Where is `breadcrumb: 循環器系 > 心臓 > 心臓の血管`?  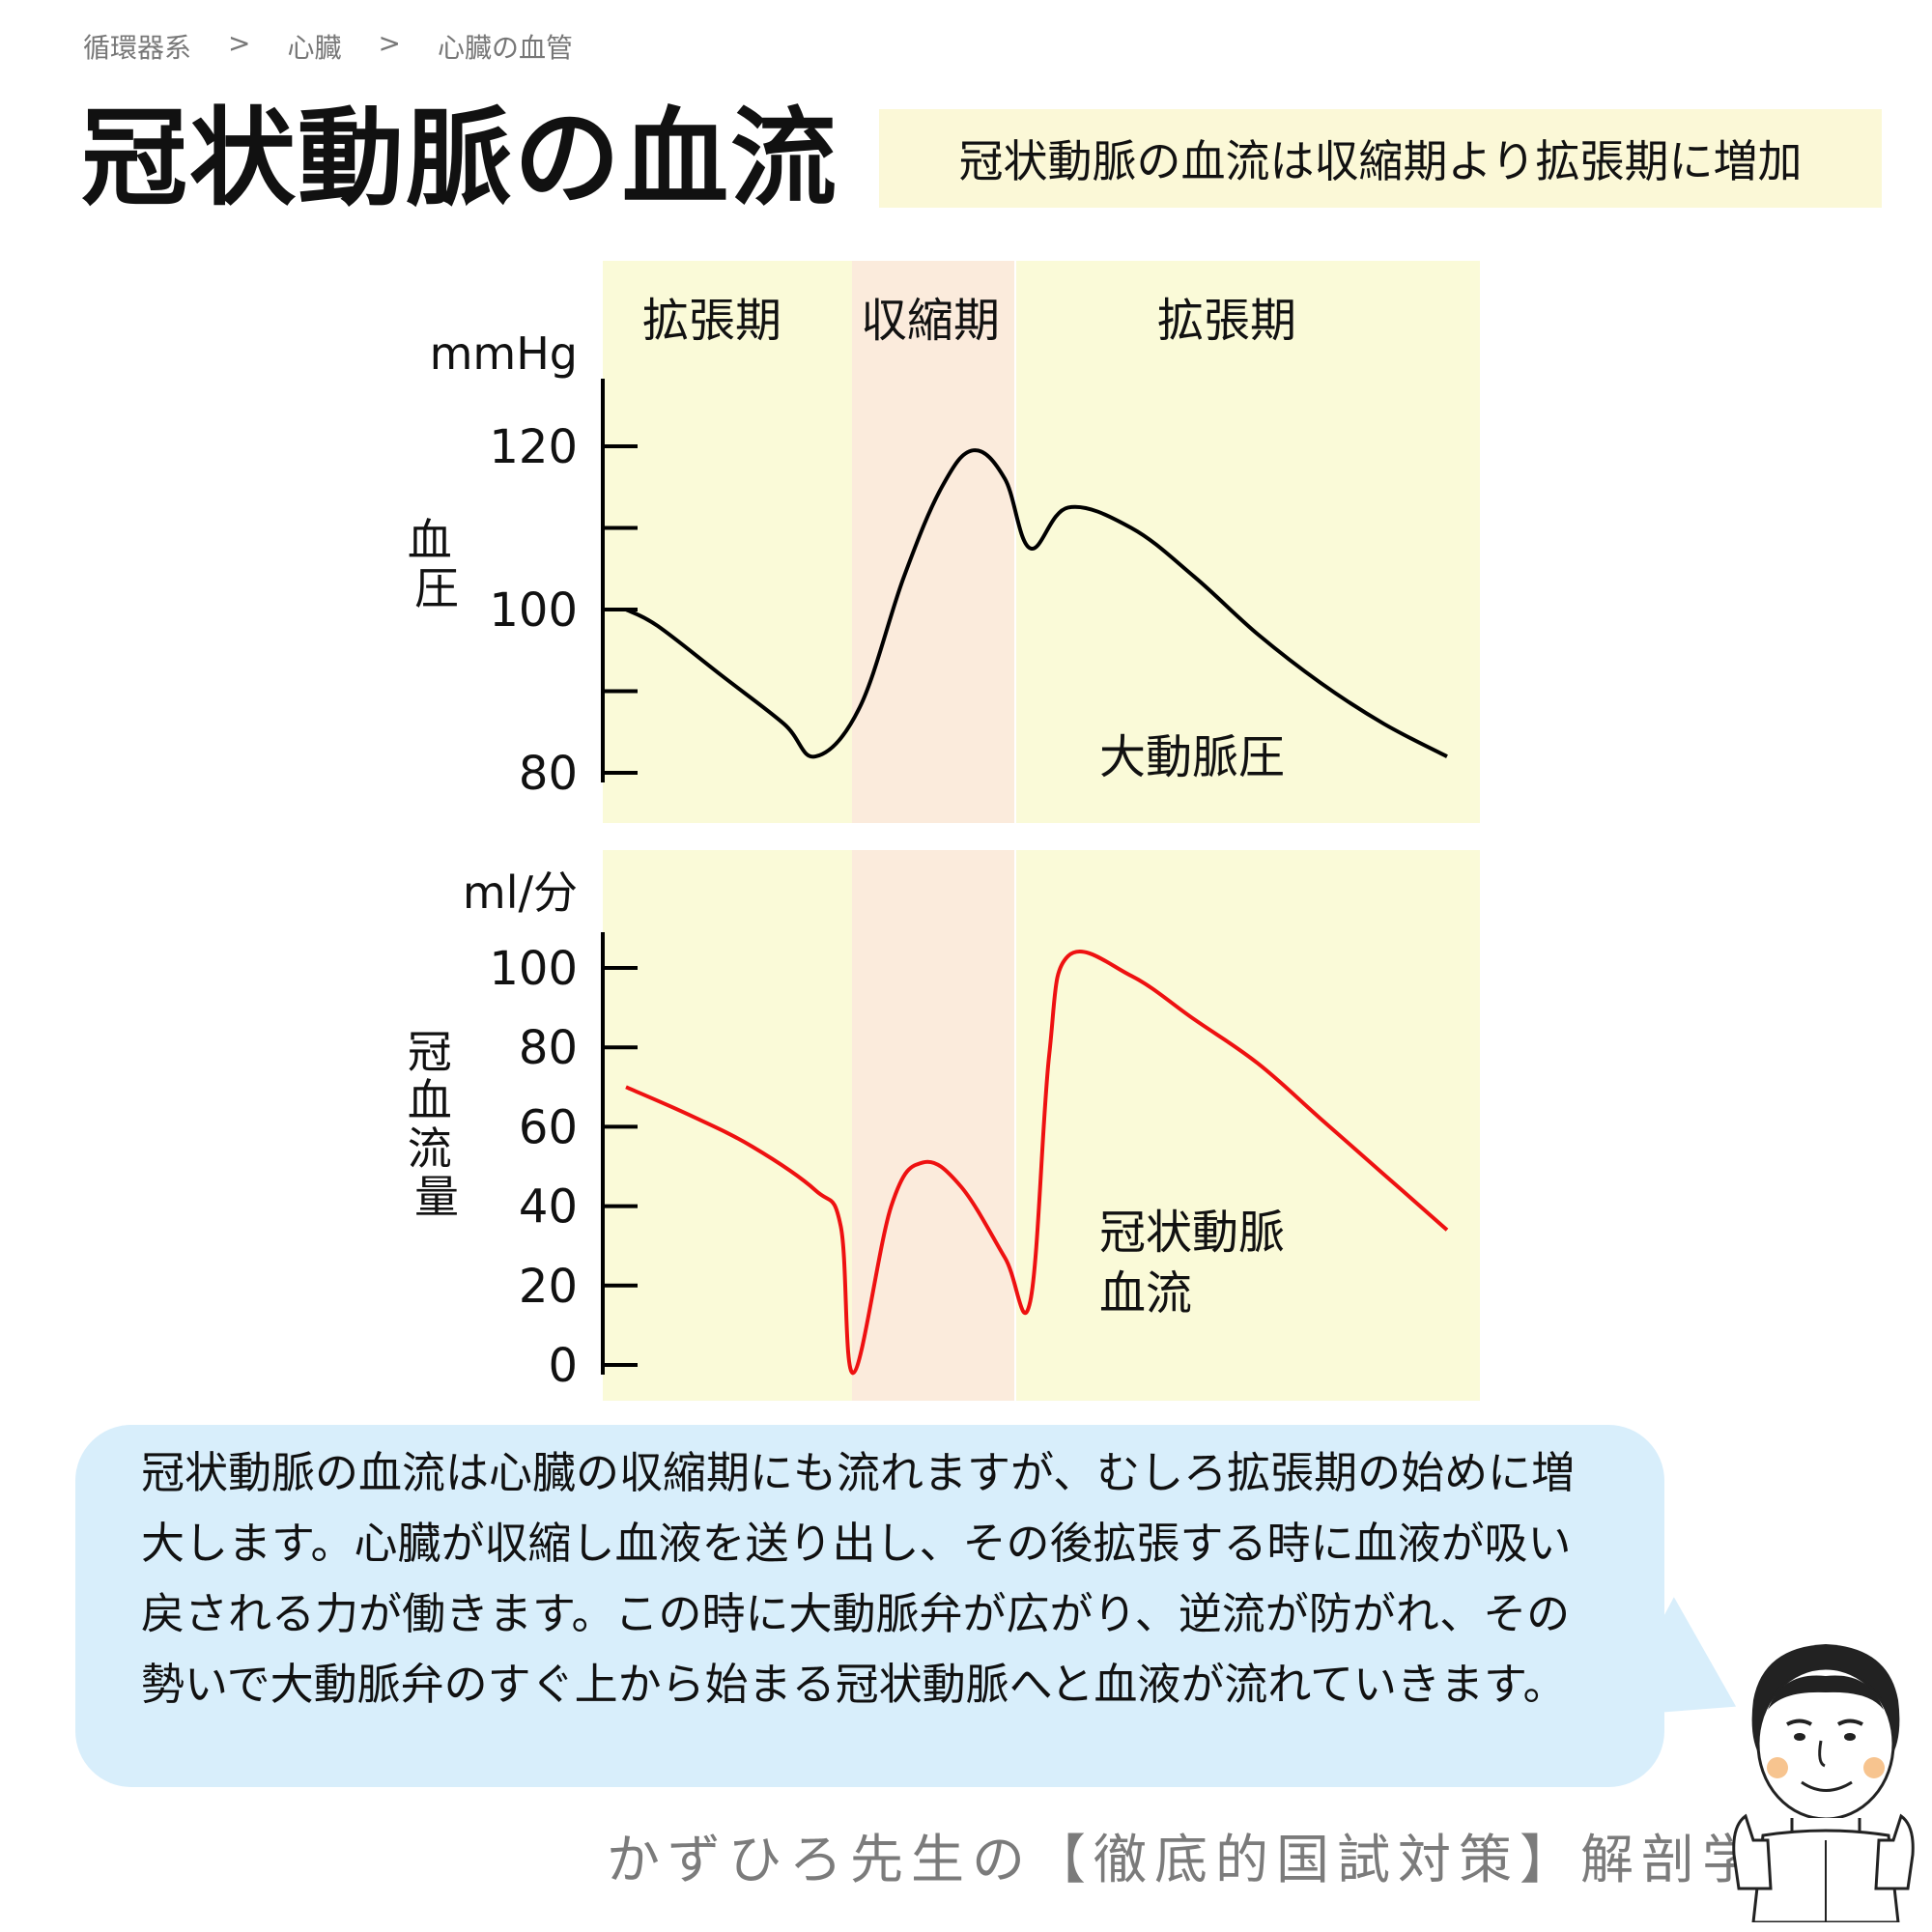 breadcrumb: 循環器系 > 心臓 > 心臓の血管 is located at coordinates (328, 46).